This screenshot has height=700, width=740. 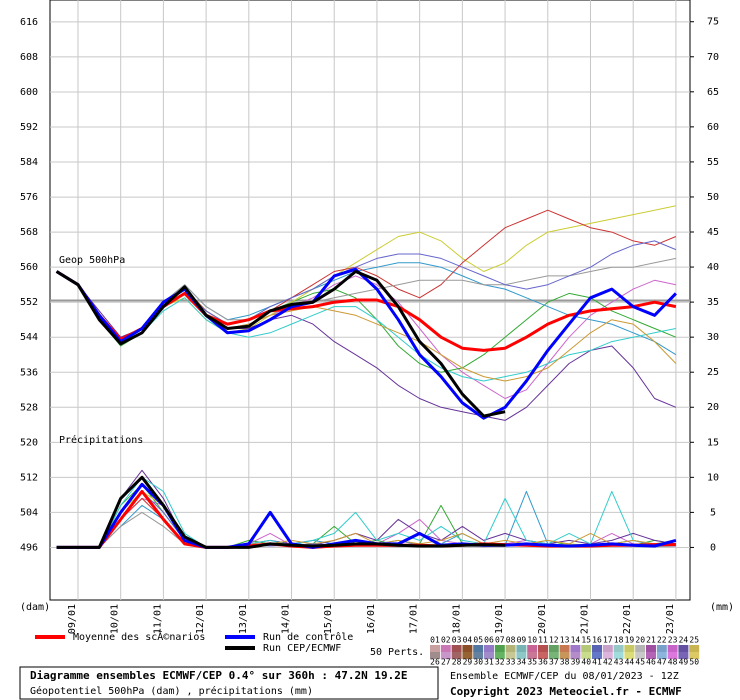 What do you see at coordinates (713, 127) in the screenshot?
I see `y2-tick-label: 60` at bounding box center [713, 127].